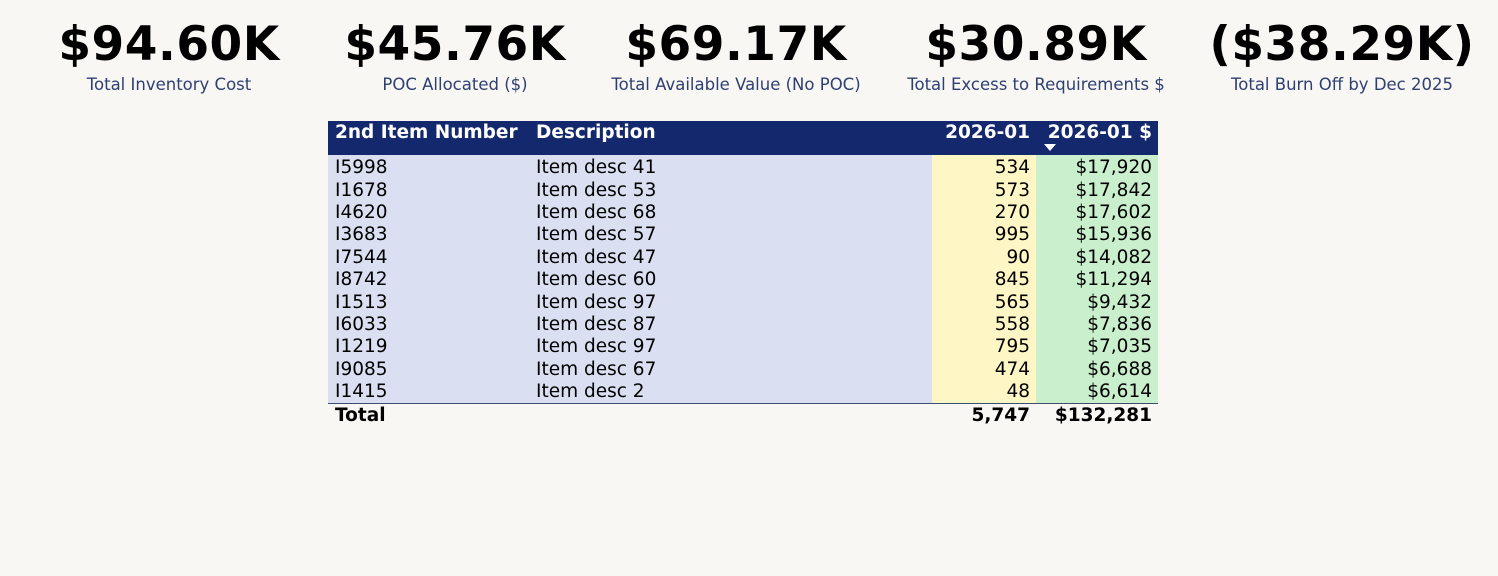 The height and width of the screenshot is (576, 1498). I want to click on table-row: I6033 Item desc 87 558 $7,836, so click(743, 325).